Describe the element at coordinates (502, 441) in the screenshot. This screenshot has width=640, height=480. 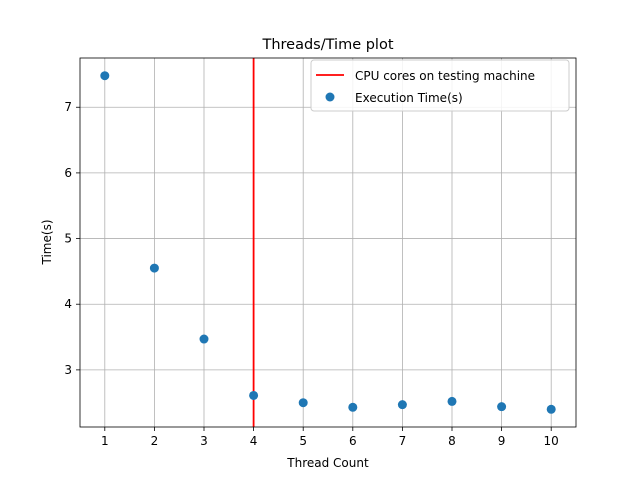
I see `x-tick-label: 9` at that location.